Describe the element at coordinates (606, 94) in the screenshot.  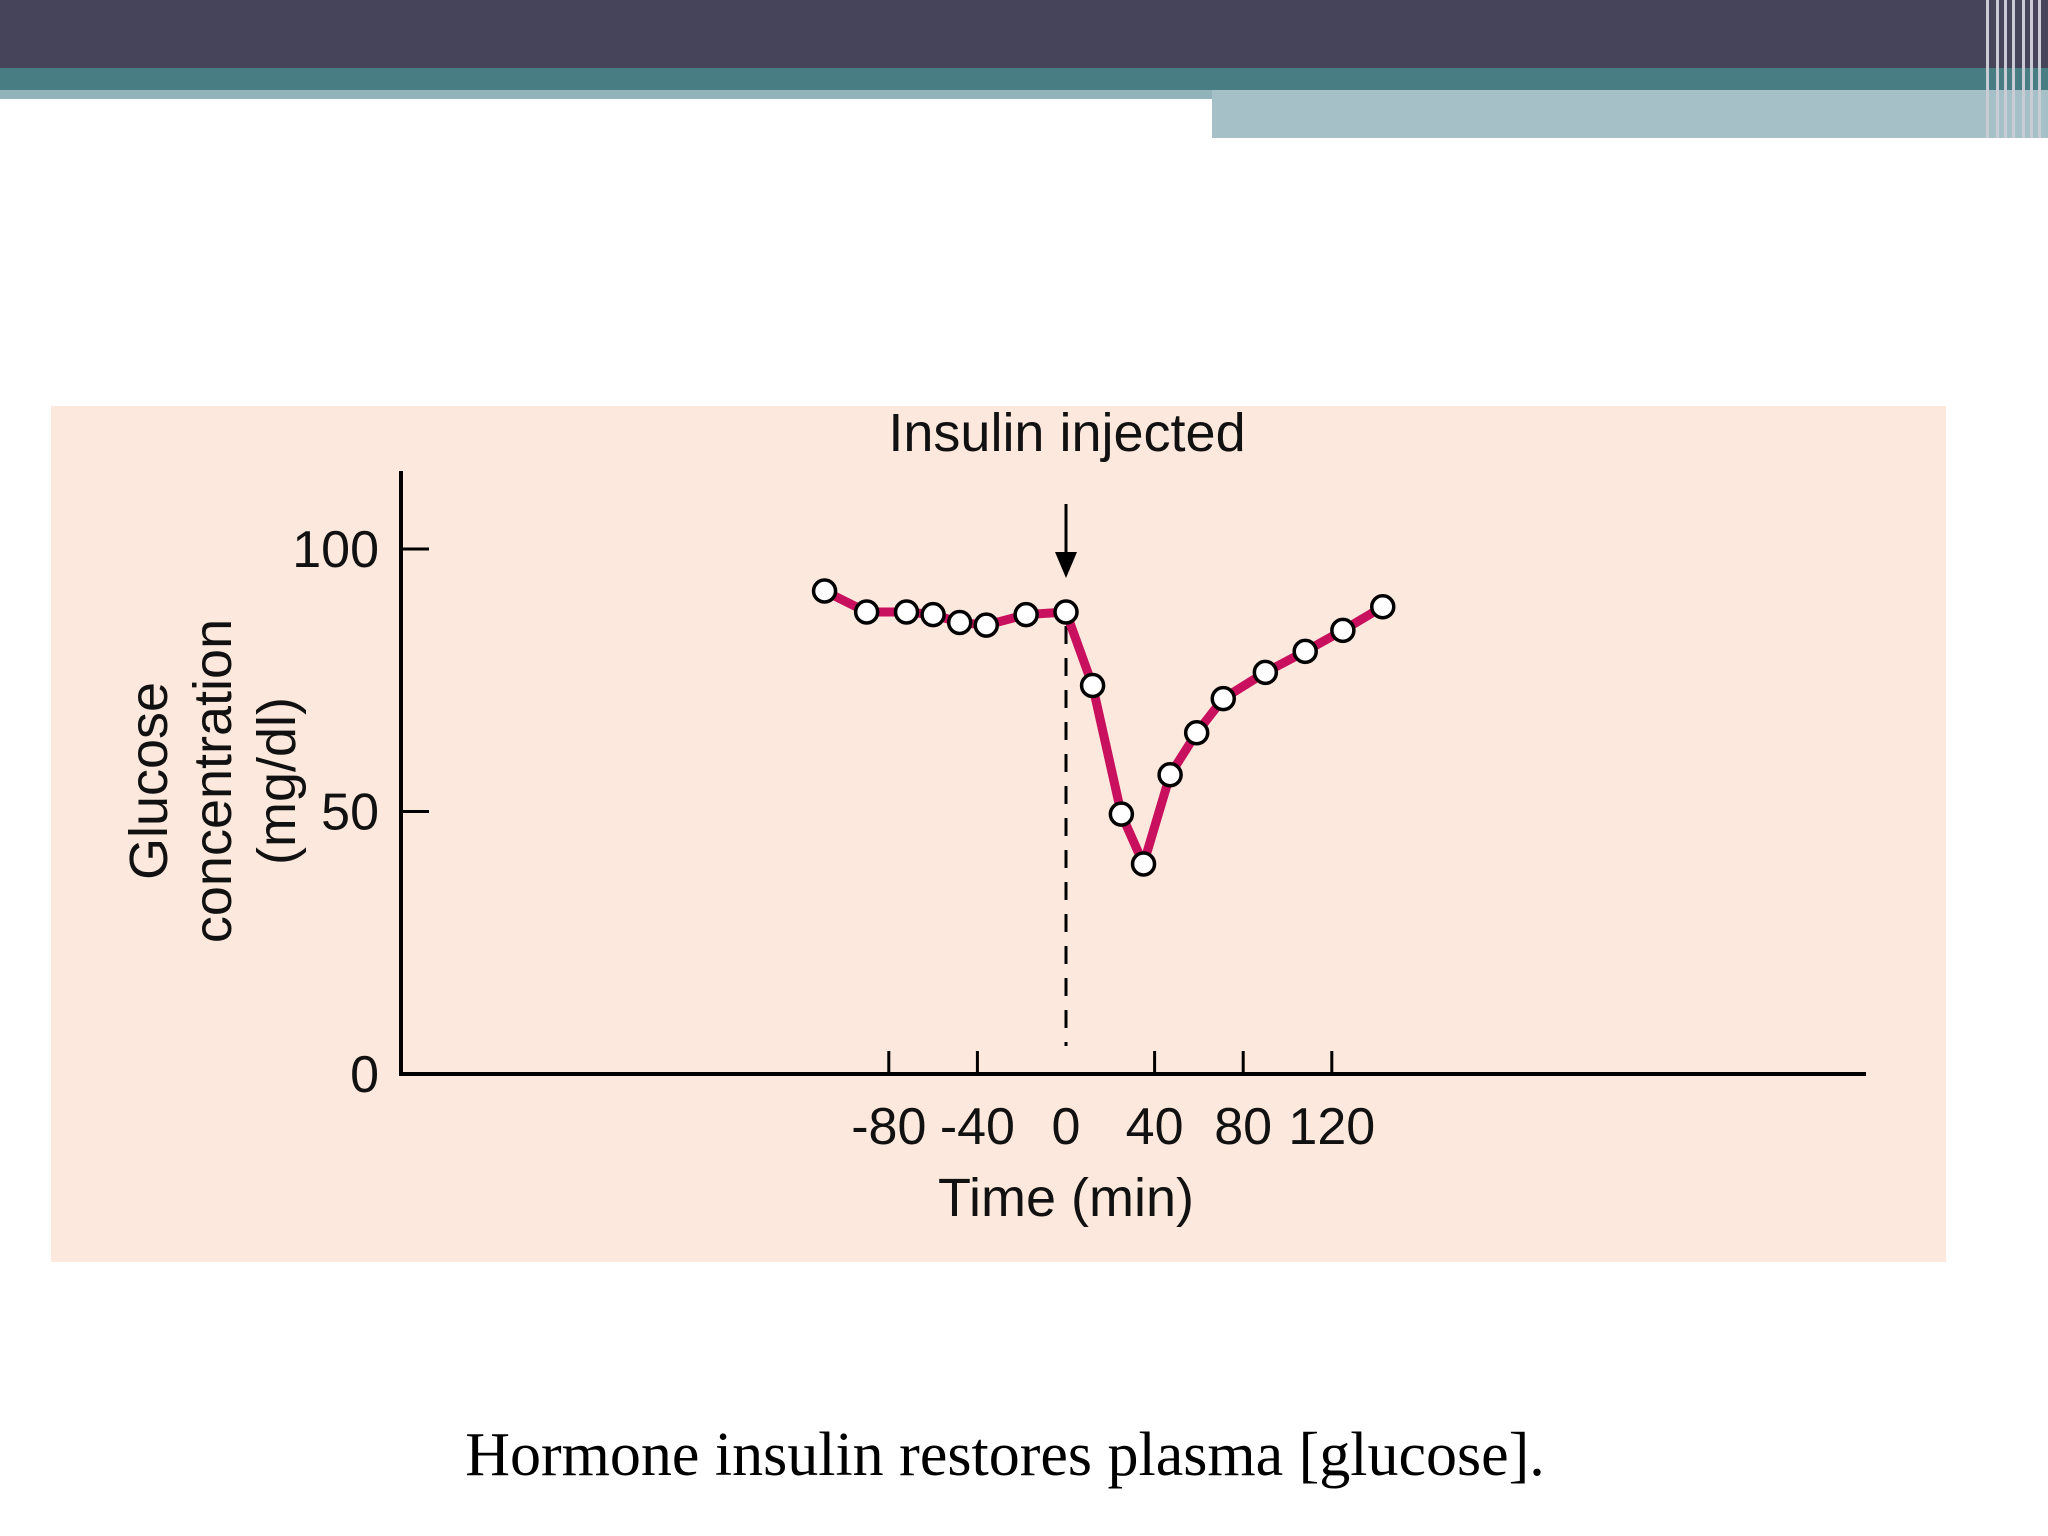
I see `header-band-light-left` at that location.